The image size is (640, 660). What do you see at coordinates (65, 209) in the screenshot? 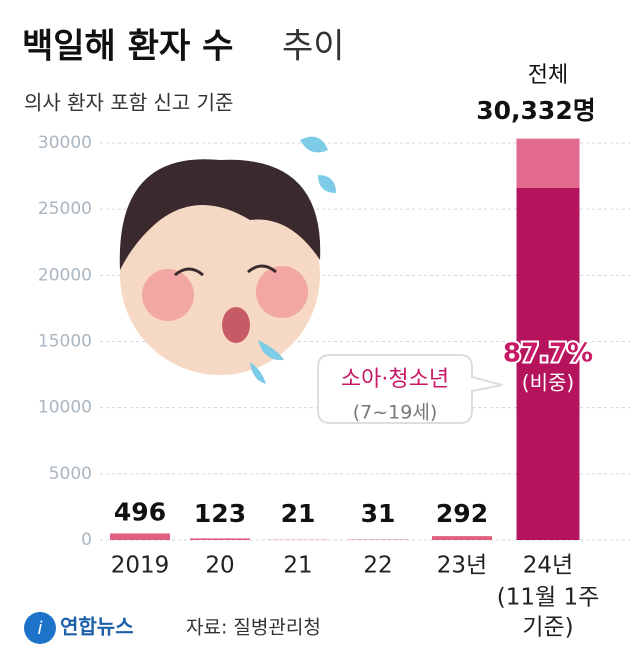
I see `y-tick-label: 25000` at bounding box center [65, 209].